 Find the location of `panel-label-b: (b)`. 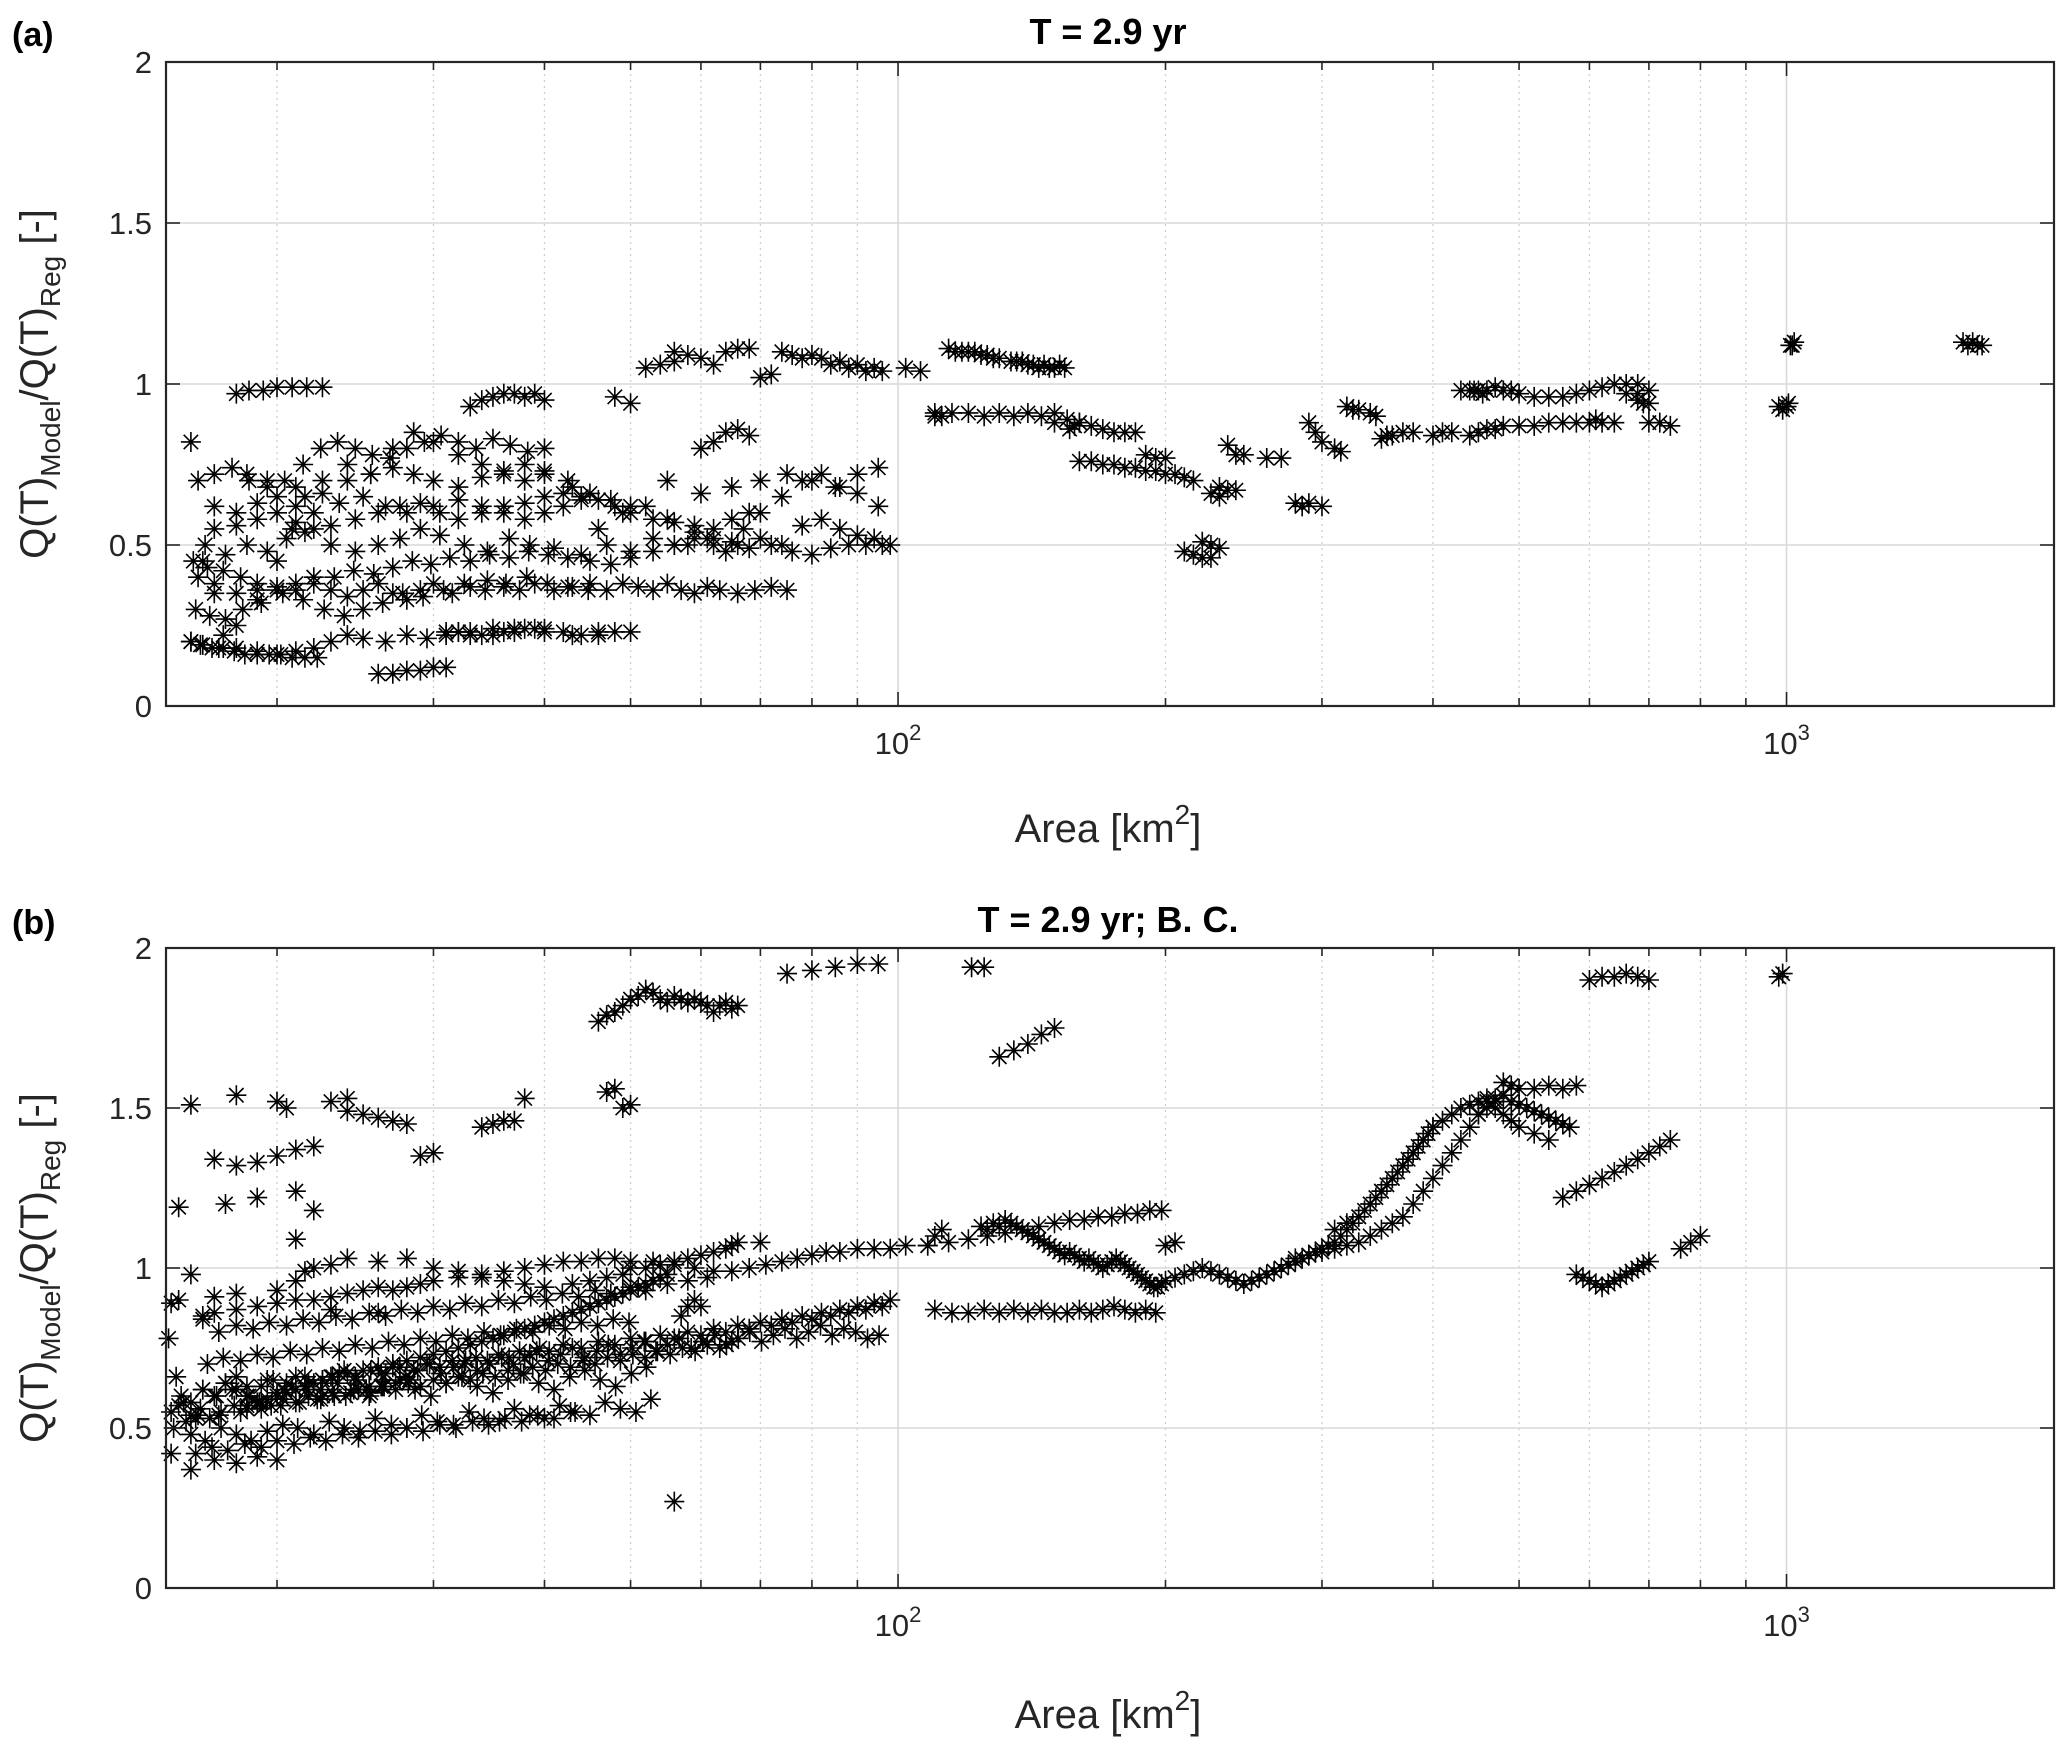

panel-label-b: (b) is located at coordinates (33, 923).